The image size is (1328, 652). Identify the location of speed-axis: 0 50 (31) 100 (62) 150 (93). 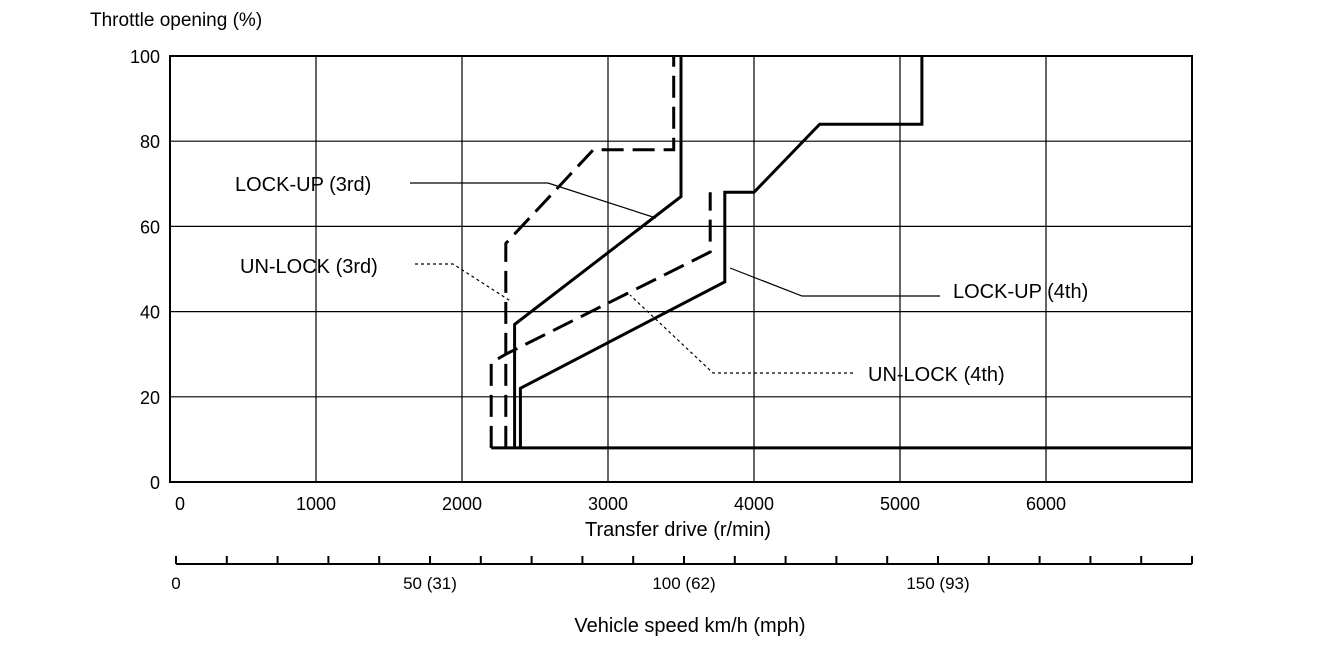
(682, 574).